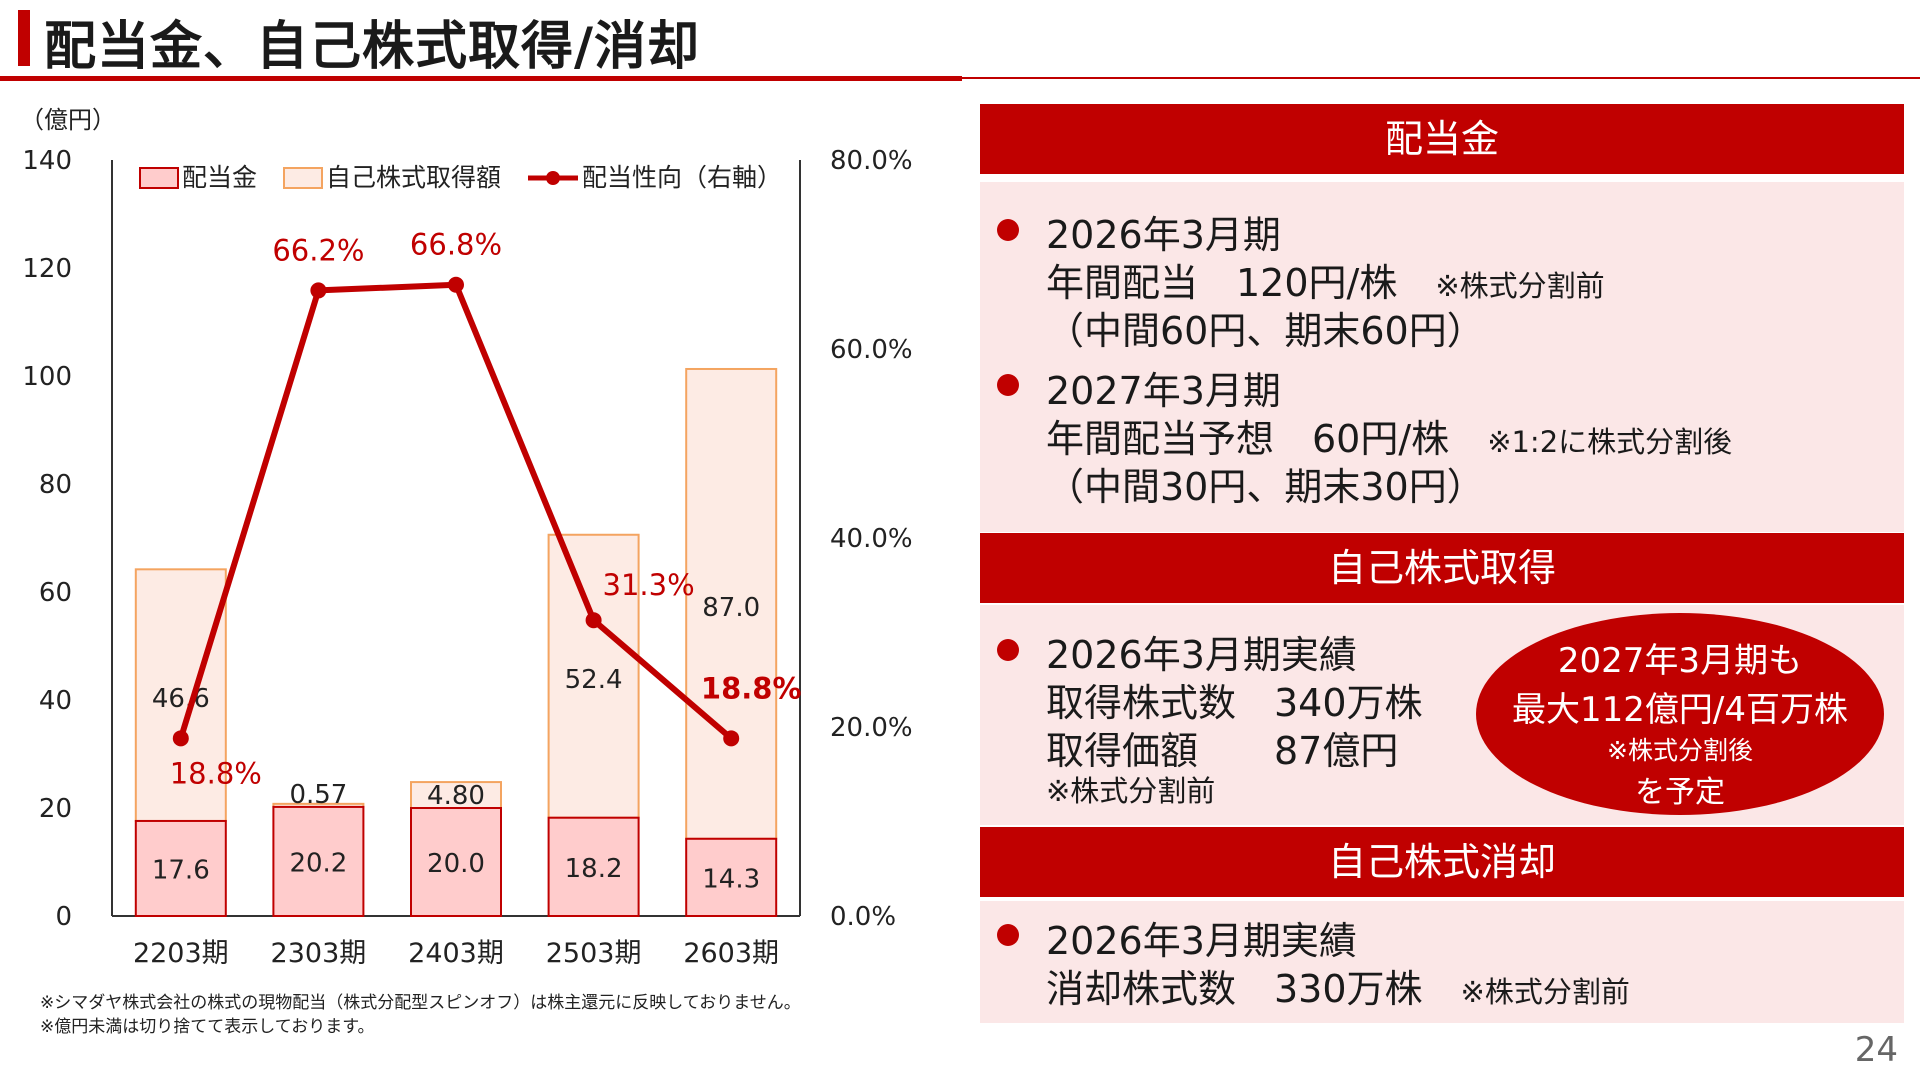 The width and height of the screenshot is (1920, 1080). What do you see at coordinates (456, 796) in the screenshot?
I see `data-label-buyback: 4.80` at bounding box center [456, 796].